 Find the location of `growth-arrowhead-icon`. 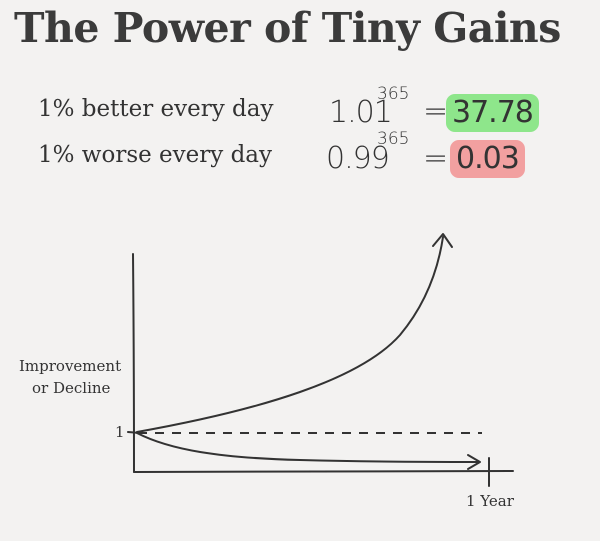

growth-arrowhead-icon is located at coordinates (442, 240).